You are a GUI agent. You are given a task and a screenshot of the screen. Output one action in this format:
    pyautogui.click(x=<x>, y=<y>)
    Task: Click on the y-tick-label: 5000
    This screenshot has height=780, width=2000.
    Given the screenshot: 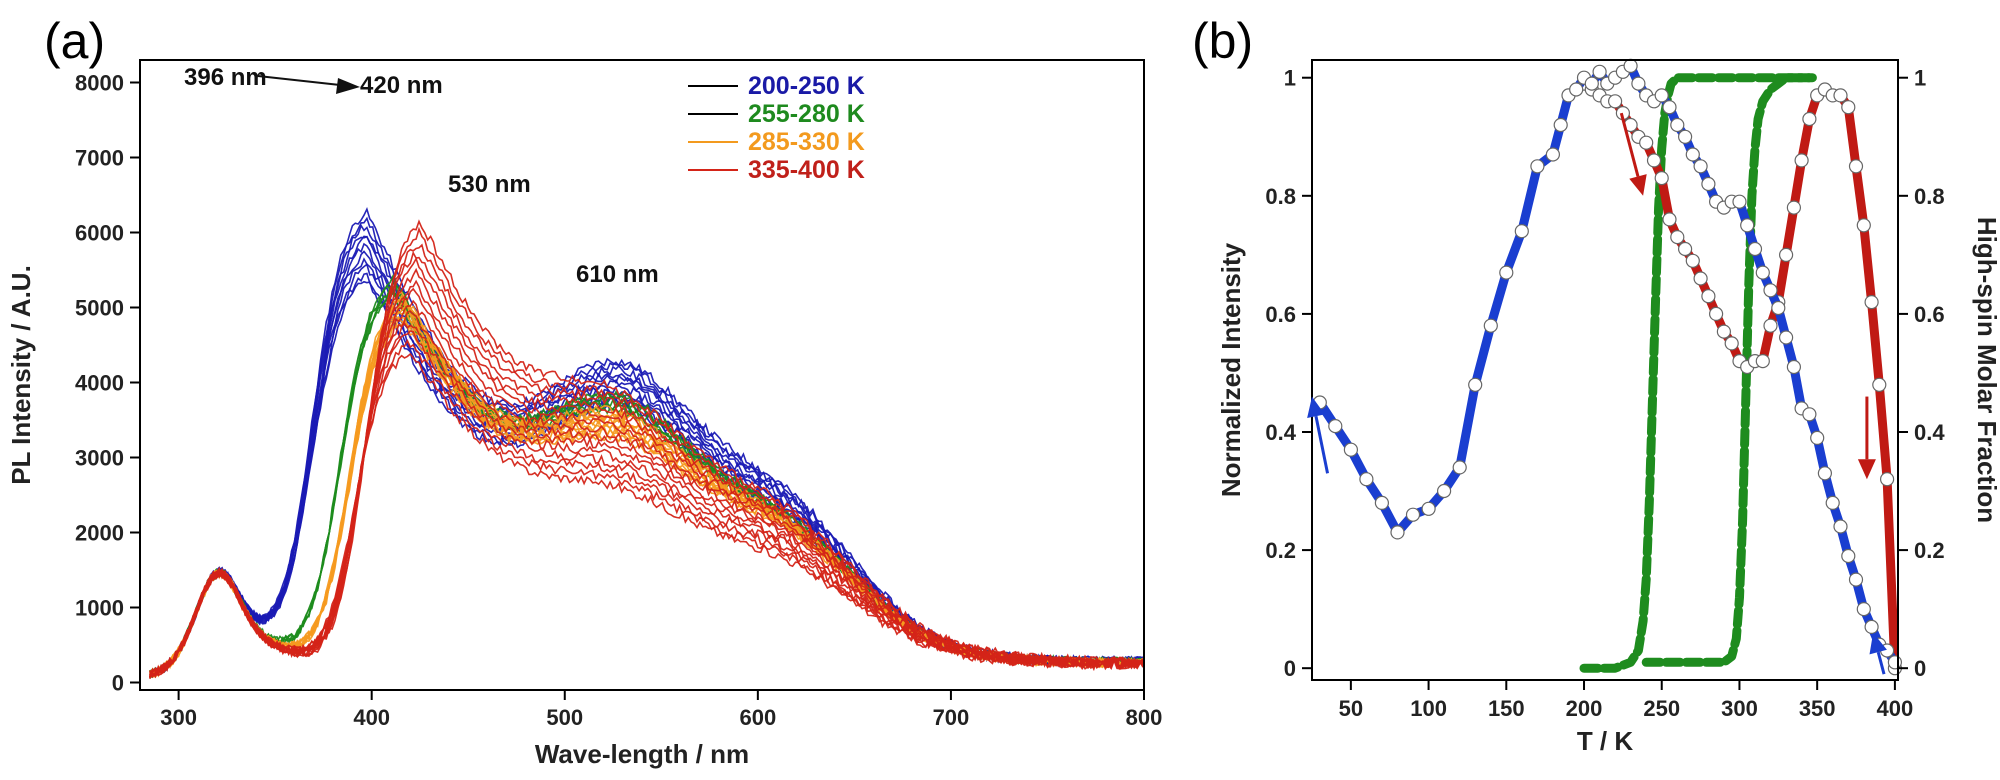 What is the action you would take?
    pyautogui.click(x=99, y=308)
    